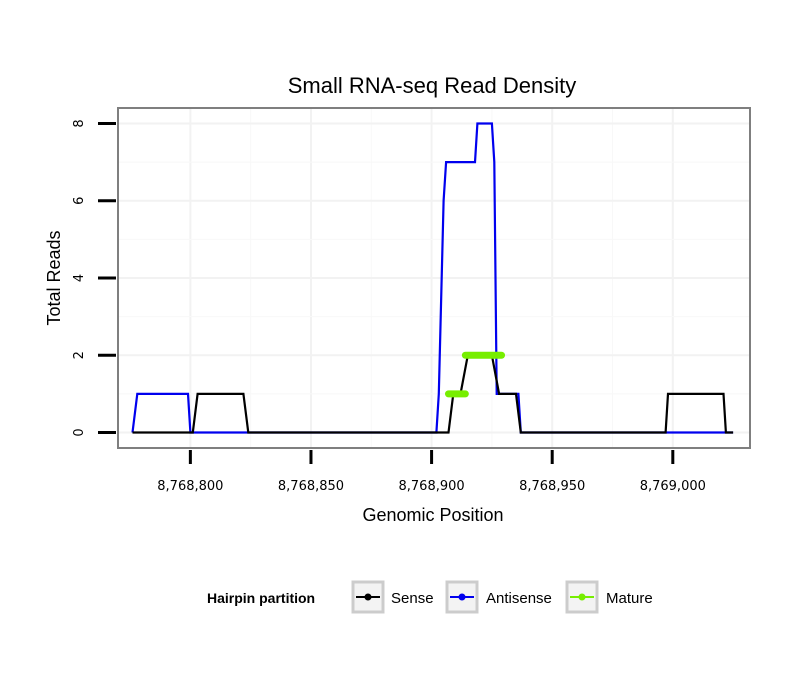 The image size is (810, 690). I want to click on legend-key-point-antisense, so click(462, 597).